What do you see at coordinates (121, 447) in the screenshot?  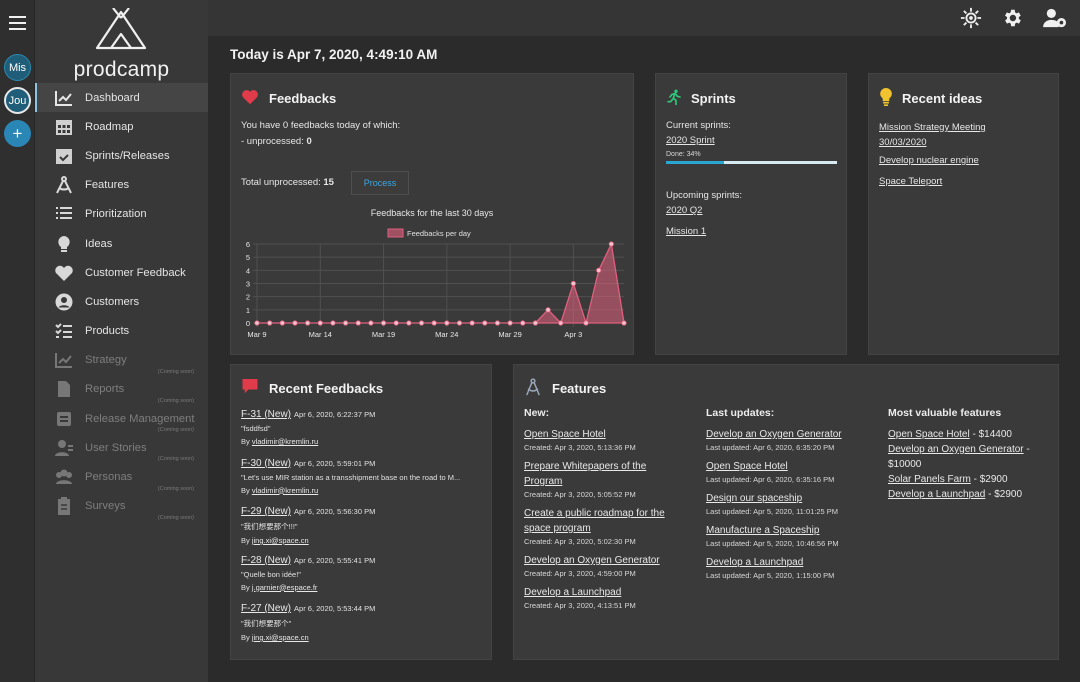 I see `sidebar-item-user-stories: User Stories (Coming soon)` at bounding box center [121, 447].